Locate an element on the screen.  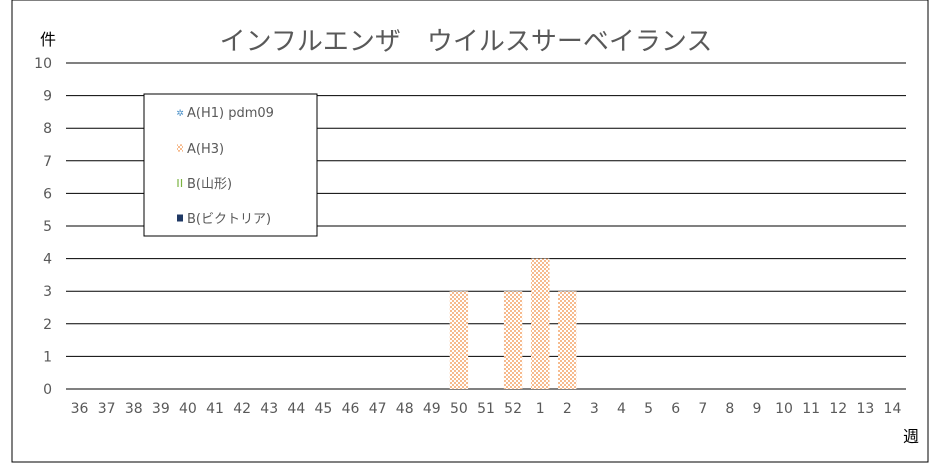
bars is located at coordinates (513, 323).